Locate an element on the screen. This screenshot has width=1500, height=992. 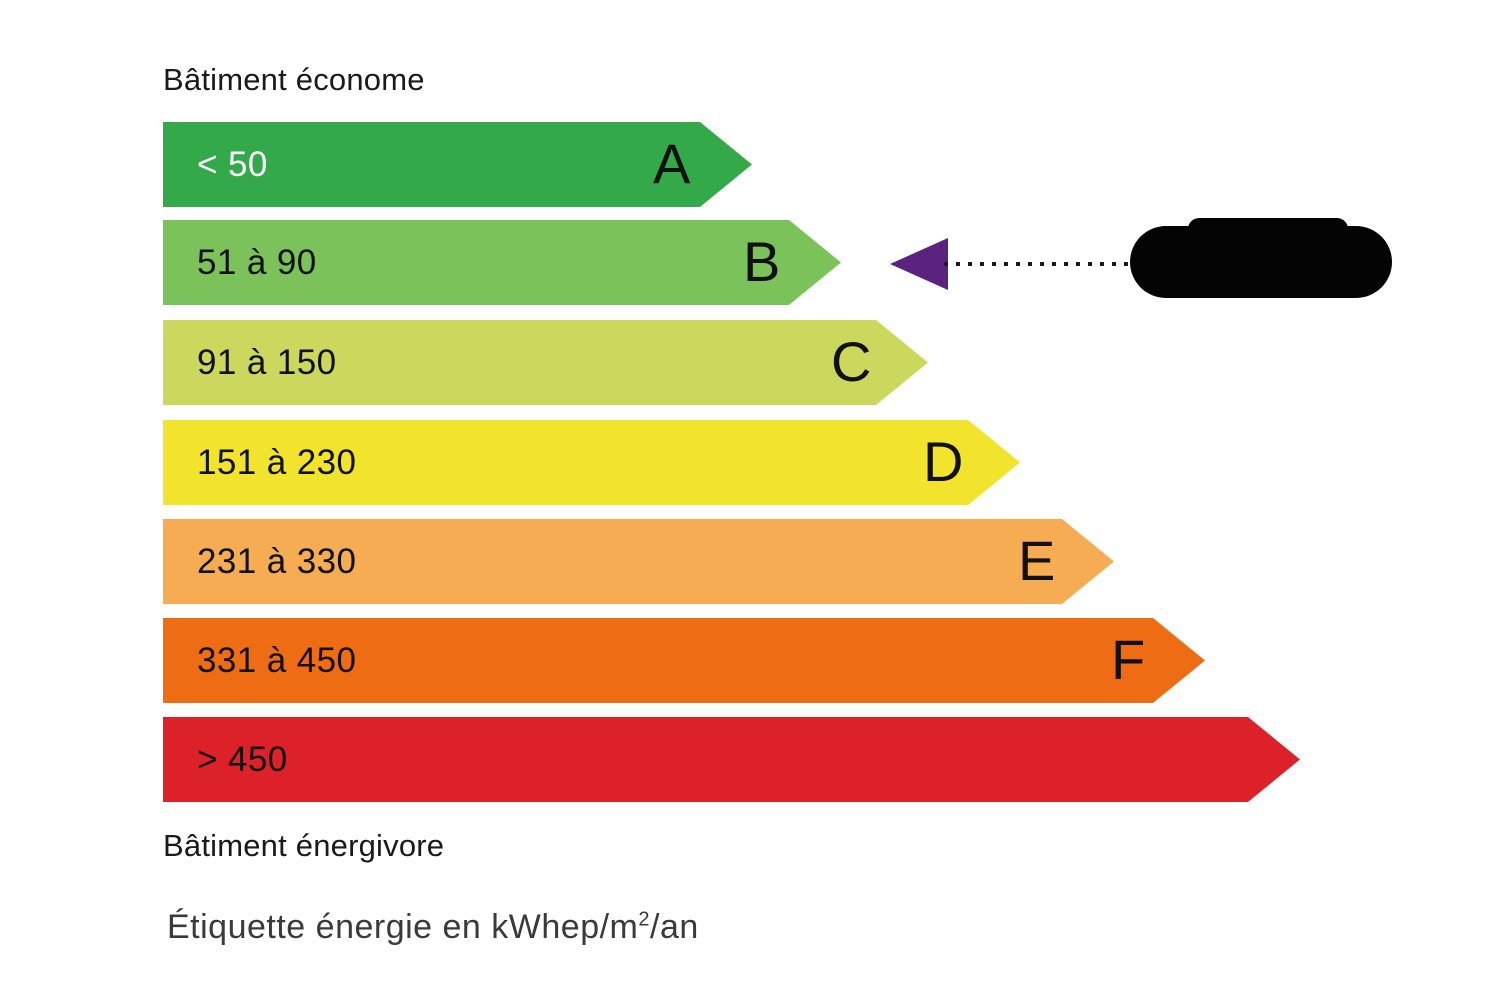
energy-class-bar-g: > 450 G is located at coordinates (731, 759).